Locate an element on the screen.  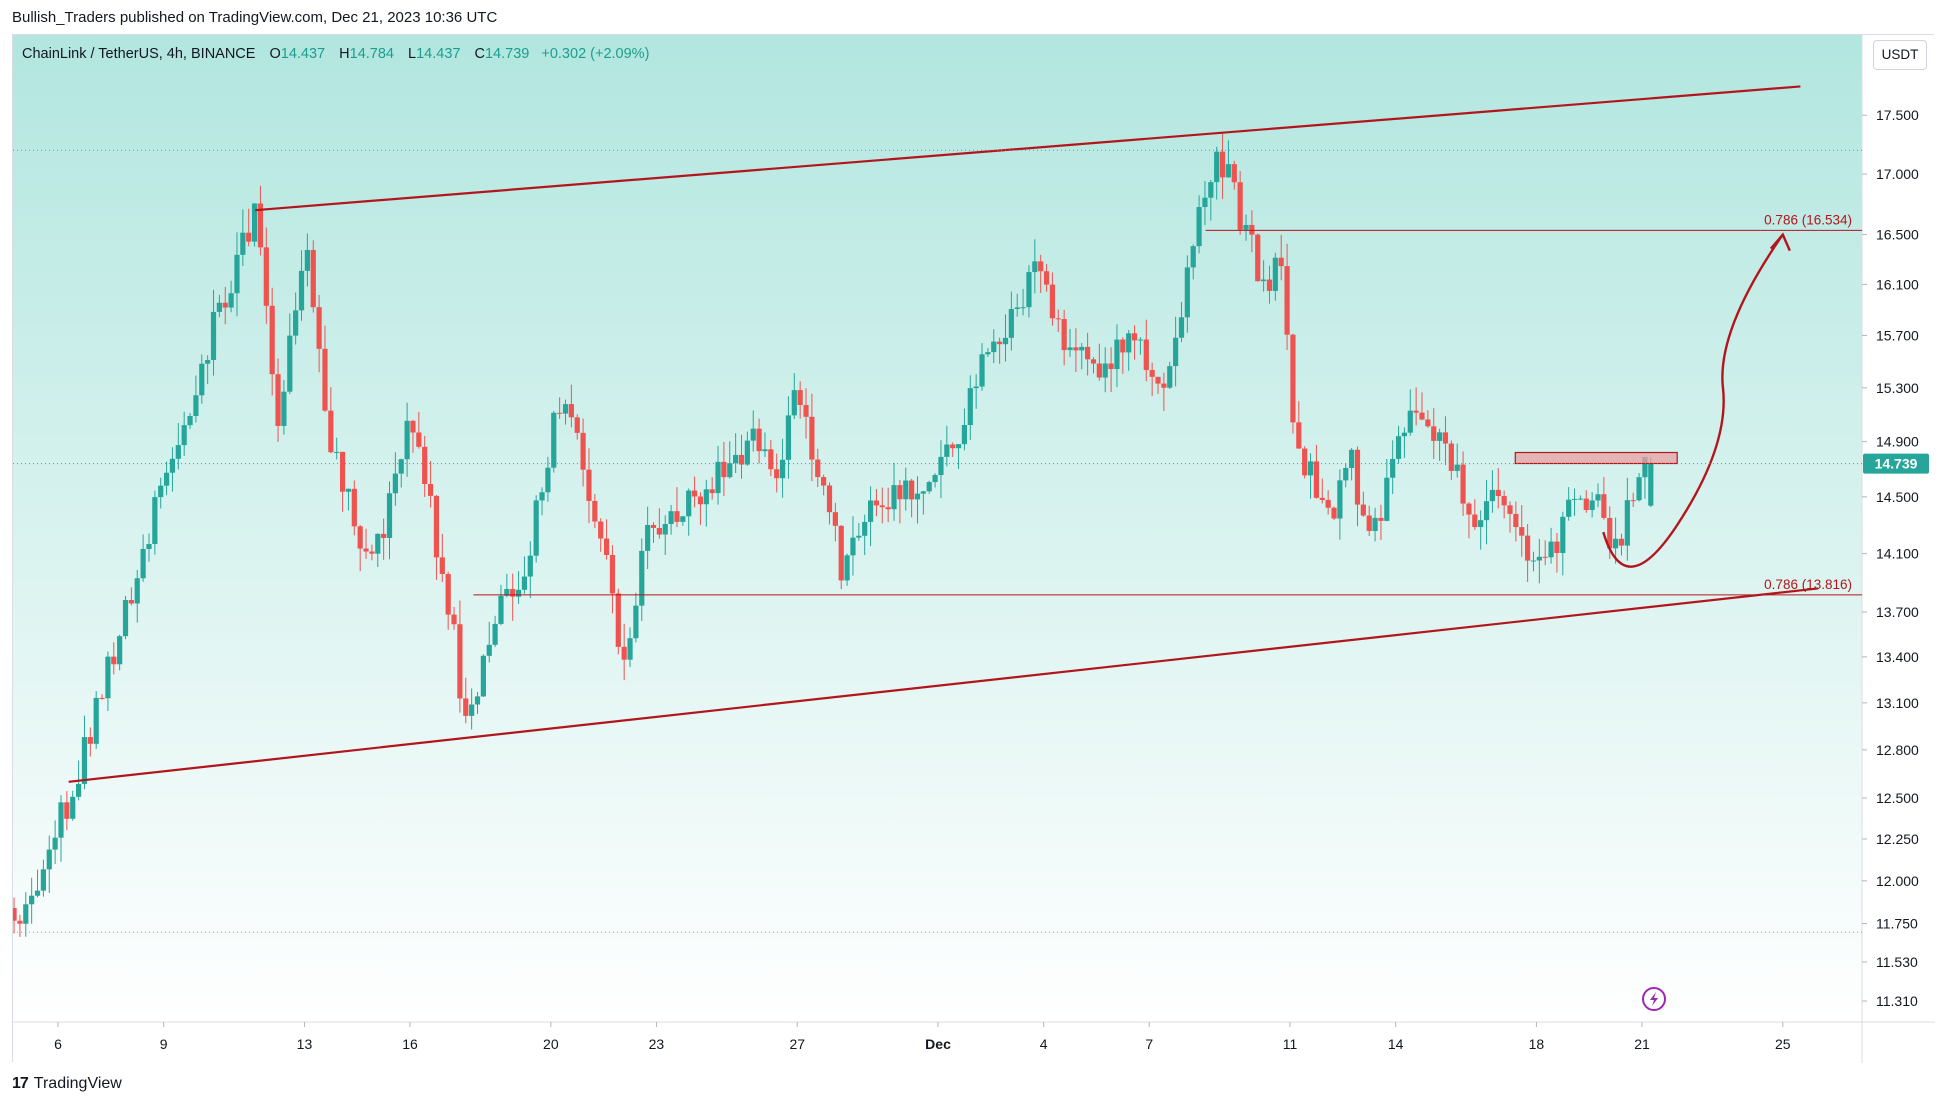
time-axis-panel is located at coordinates (974, 1042).